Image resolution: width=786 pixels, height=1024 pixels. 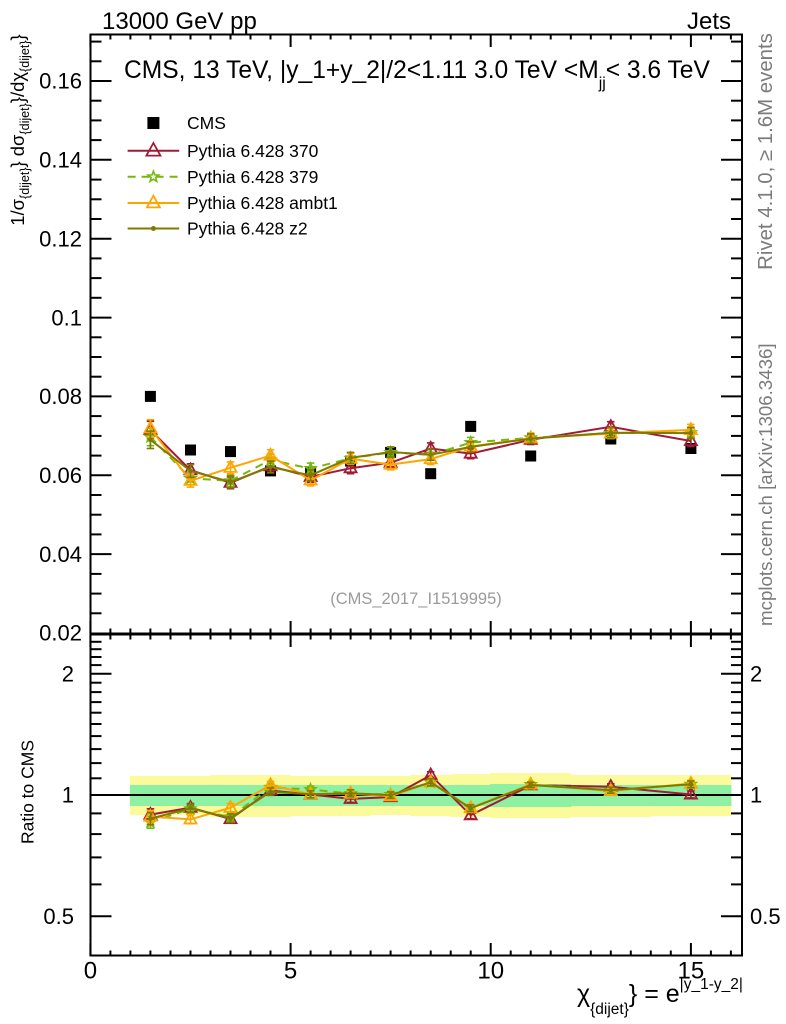 I want to click on svg-text: 0.1, so click(x=66, y=317).